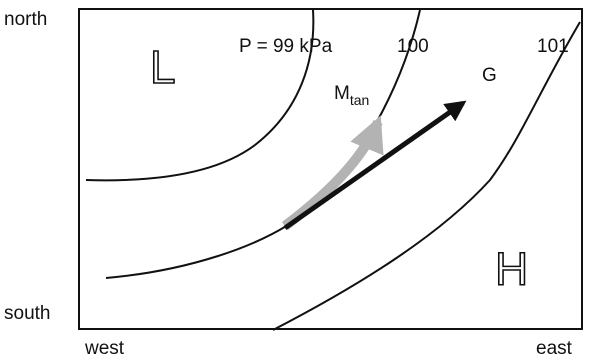 Image resolution: width=589 pixels, height=360 pixels. Describe the element at coordinates (489, 75) in the screenshot. I see `geostrophic-label: G` at that location.